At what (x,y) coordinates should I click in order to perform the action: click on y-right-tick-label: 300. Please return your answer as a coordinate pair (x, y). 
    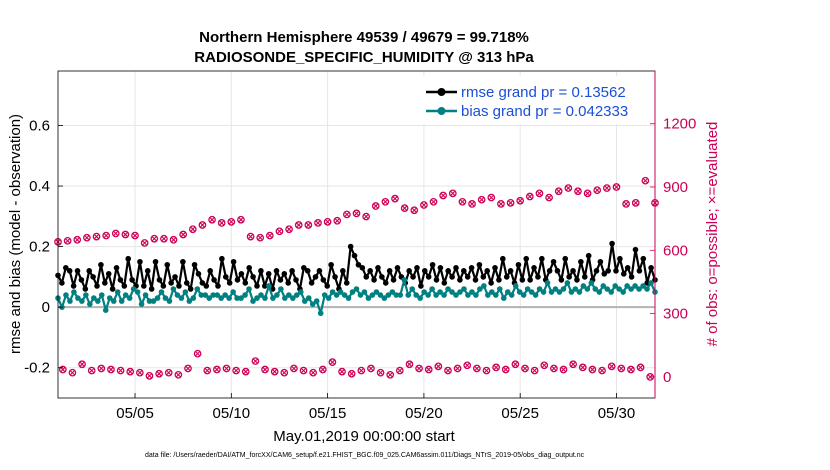
    Looking at the image, I should click on (675, 314).